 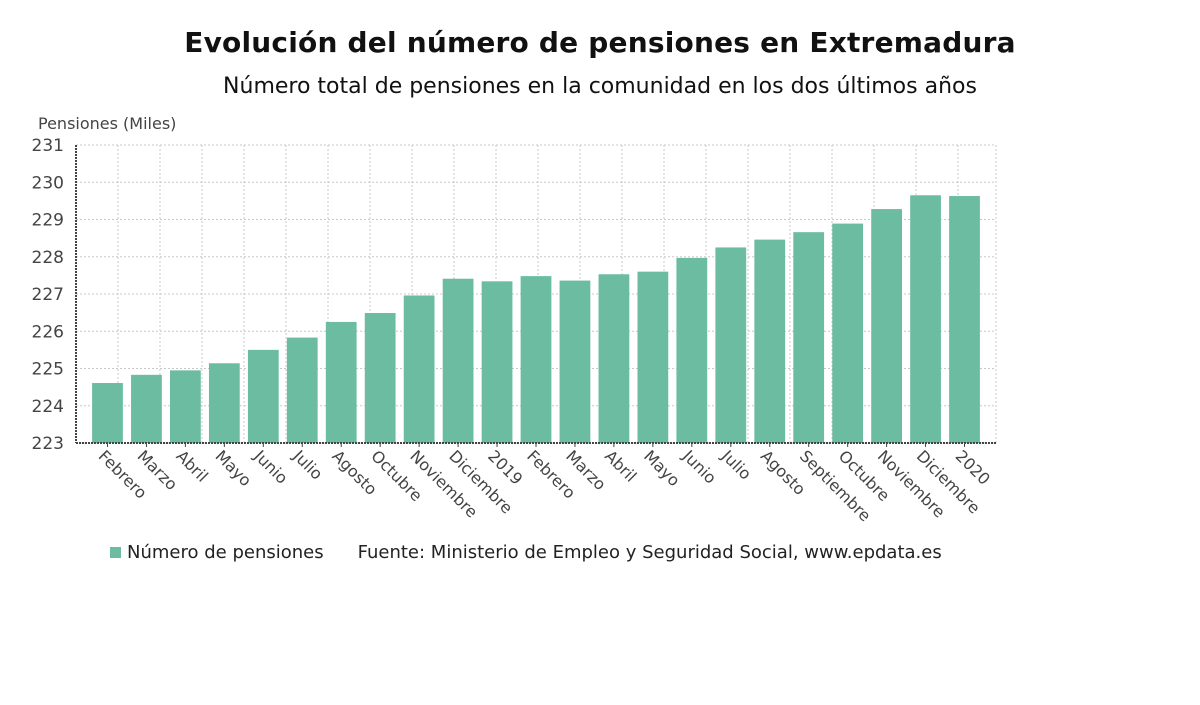 What do you see at coordinates (225, 552) in the screenshot?
I see `legend-label: Número de pensiones` at bounding box center [225, 552].